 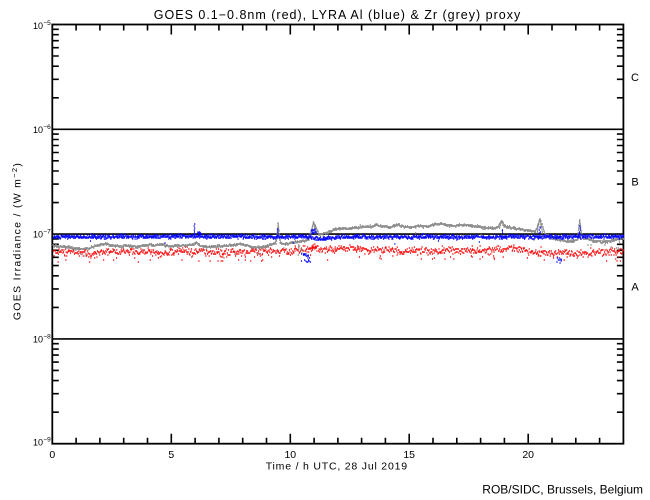 What do you see at coordinates (17, 241) in the screenshot?
I see `svg-text: GOES Irradiance / (W m−2)` at bounding box center [17, 241].